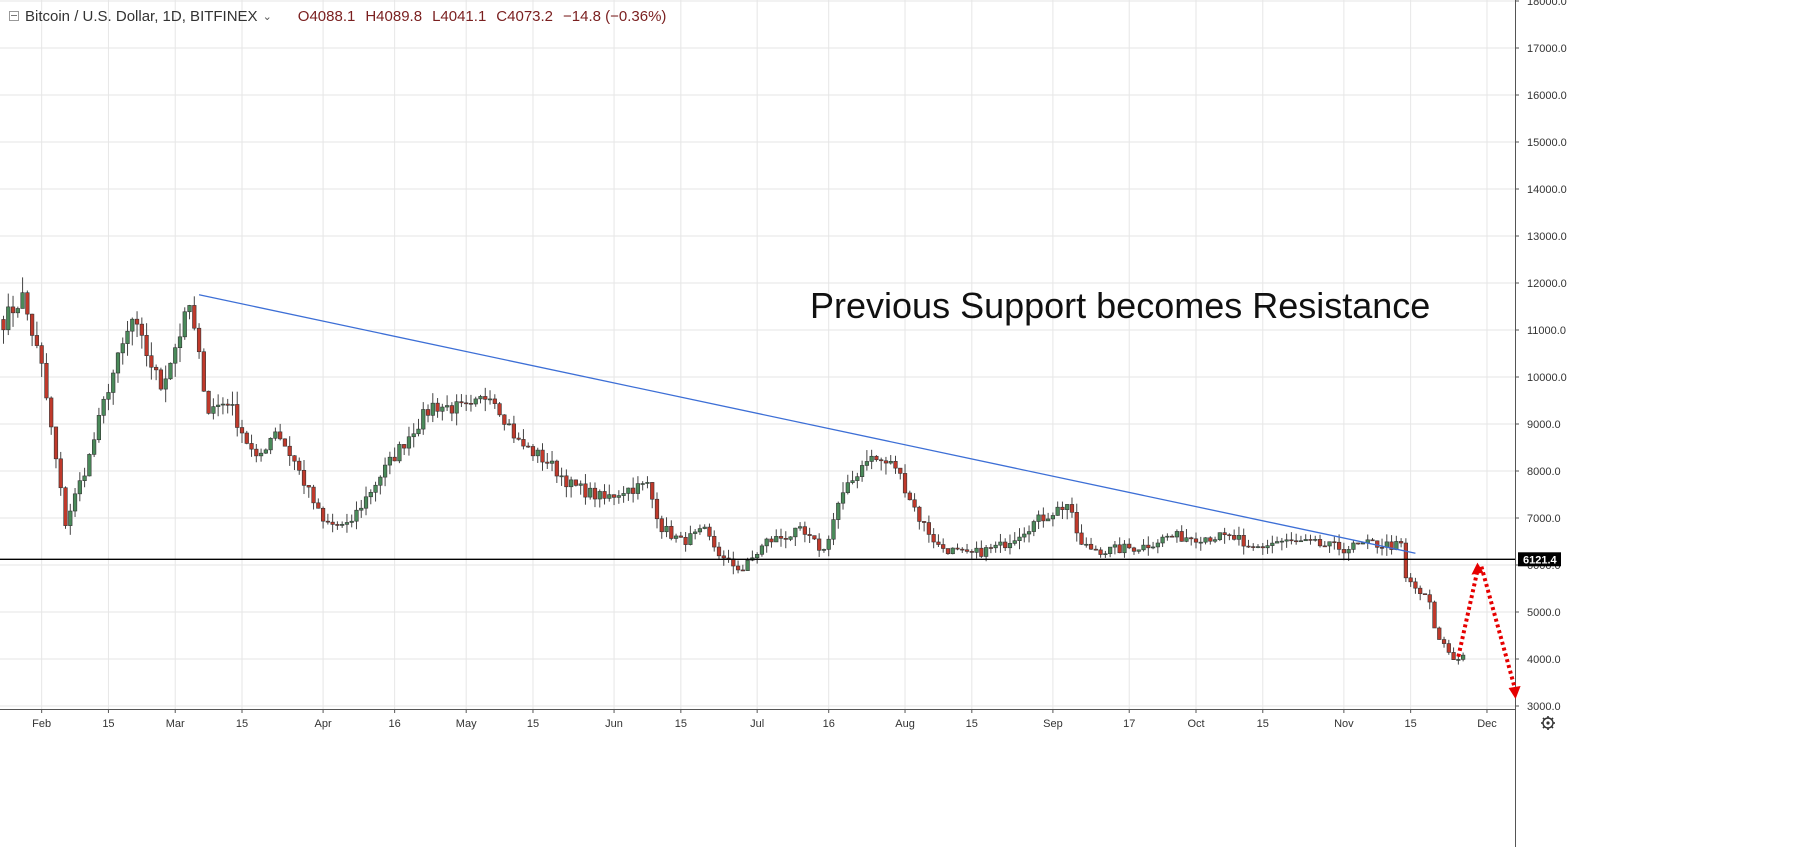  I want to click on y-tick-label: 14000.0, so click(1547, 190).